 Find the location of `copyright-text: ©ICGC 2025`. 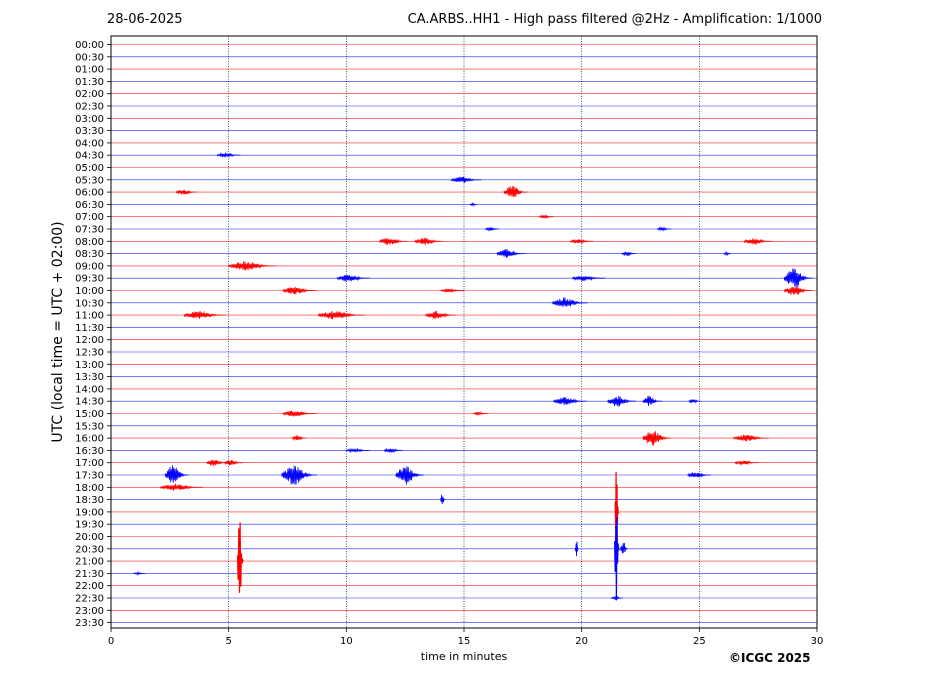

copyright-text: ©ICGC 2025 is located at coordinates (770, 658).